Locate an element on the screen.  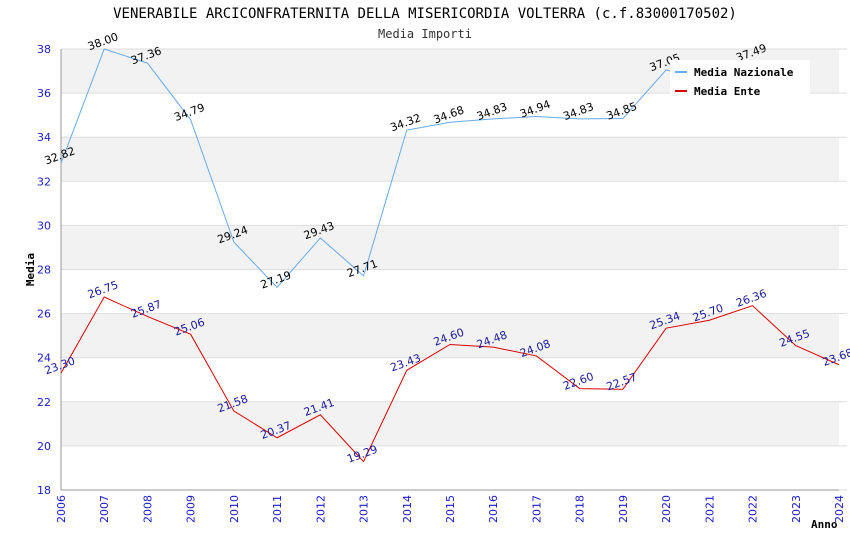
x-tick-label: 2010 is located at coordinates (234, 509).